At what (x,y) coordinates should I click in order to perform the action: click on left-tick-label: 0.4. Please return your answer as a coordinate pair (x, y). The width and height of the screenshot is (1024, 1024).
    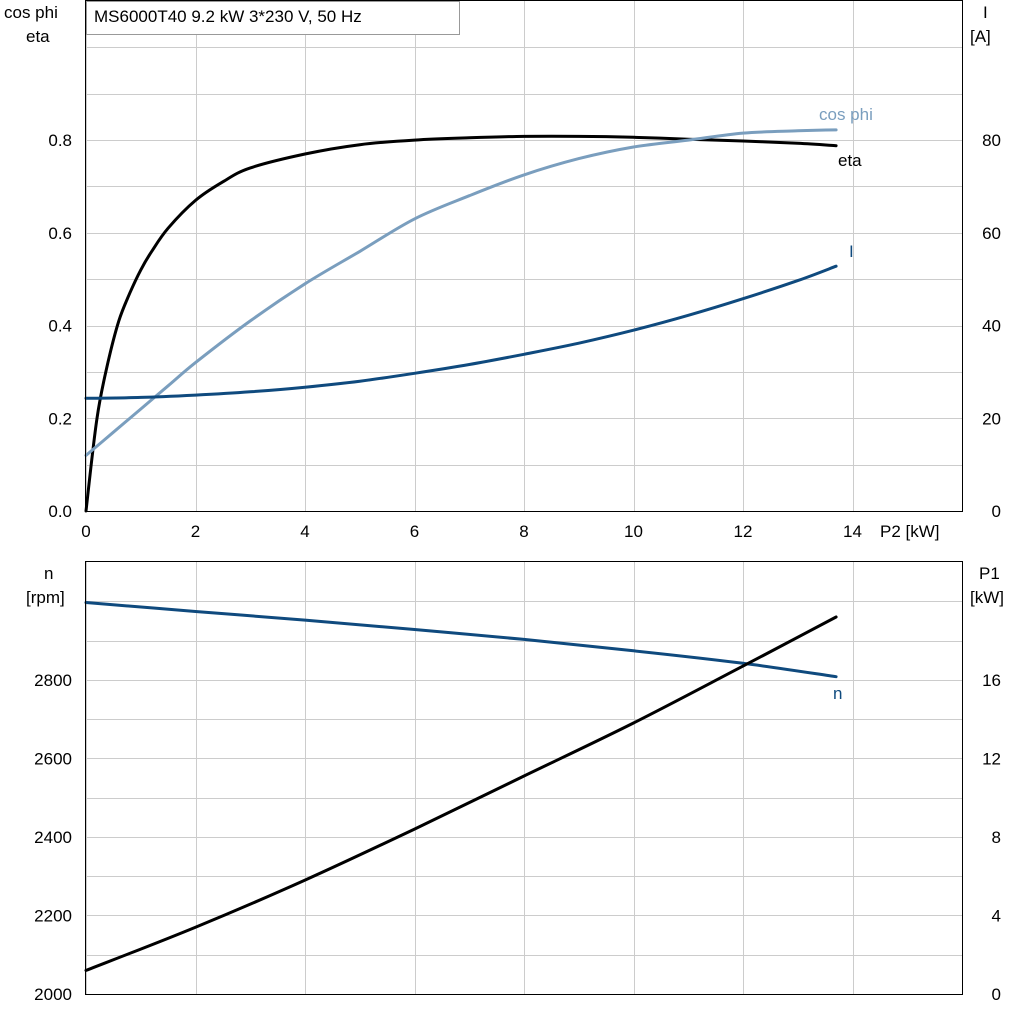
    Looking at the image, I should click on (60, 326).